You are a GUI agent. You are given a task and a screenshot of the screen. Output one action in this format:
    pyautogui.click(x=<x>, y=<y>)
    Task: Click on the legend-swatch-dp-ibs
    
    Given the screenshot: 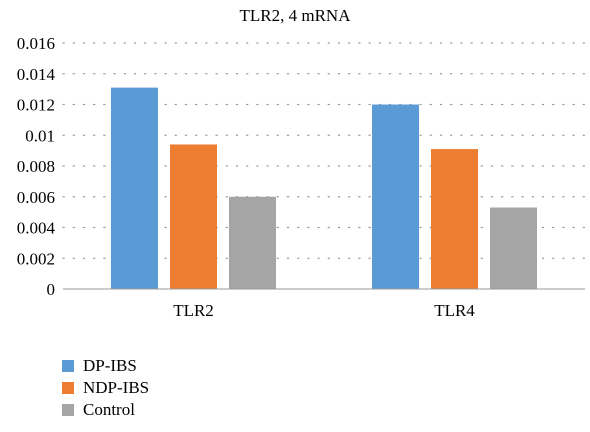 What is the action you would take?
    pyautogui.click(x=68, y=366)
    